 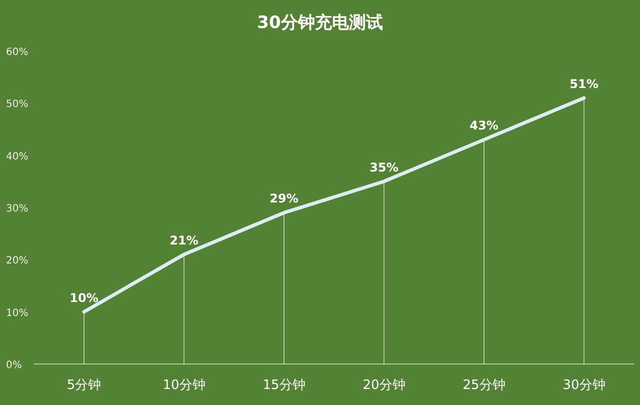 What do you see at coordinates (320, 23) in the screenshot?
I see `chart-title: 30分钟充电测试` at bounding box center [320, 23].